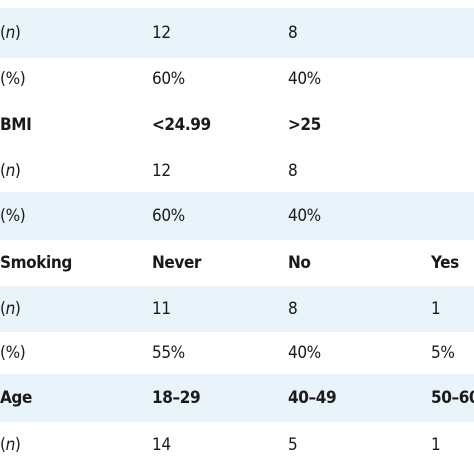 Image resolution: width=474 pixels, height=474 pixels. I want to click on section-header-row: Age 18–29 40–49 50–60, so click(237, 398).